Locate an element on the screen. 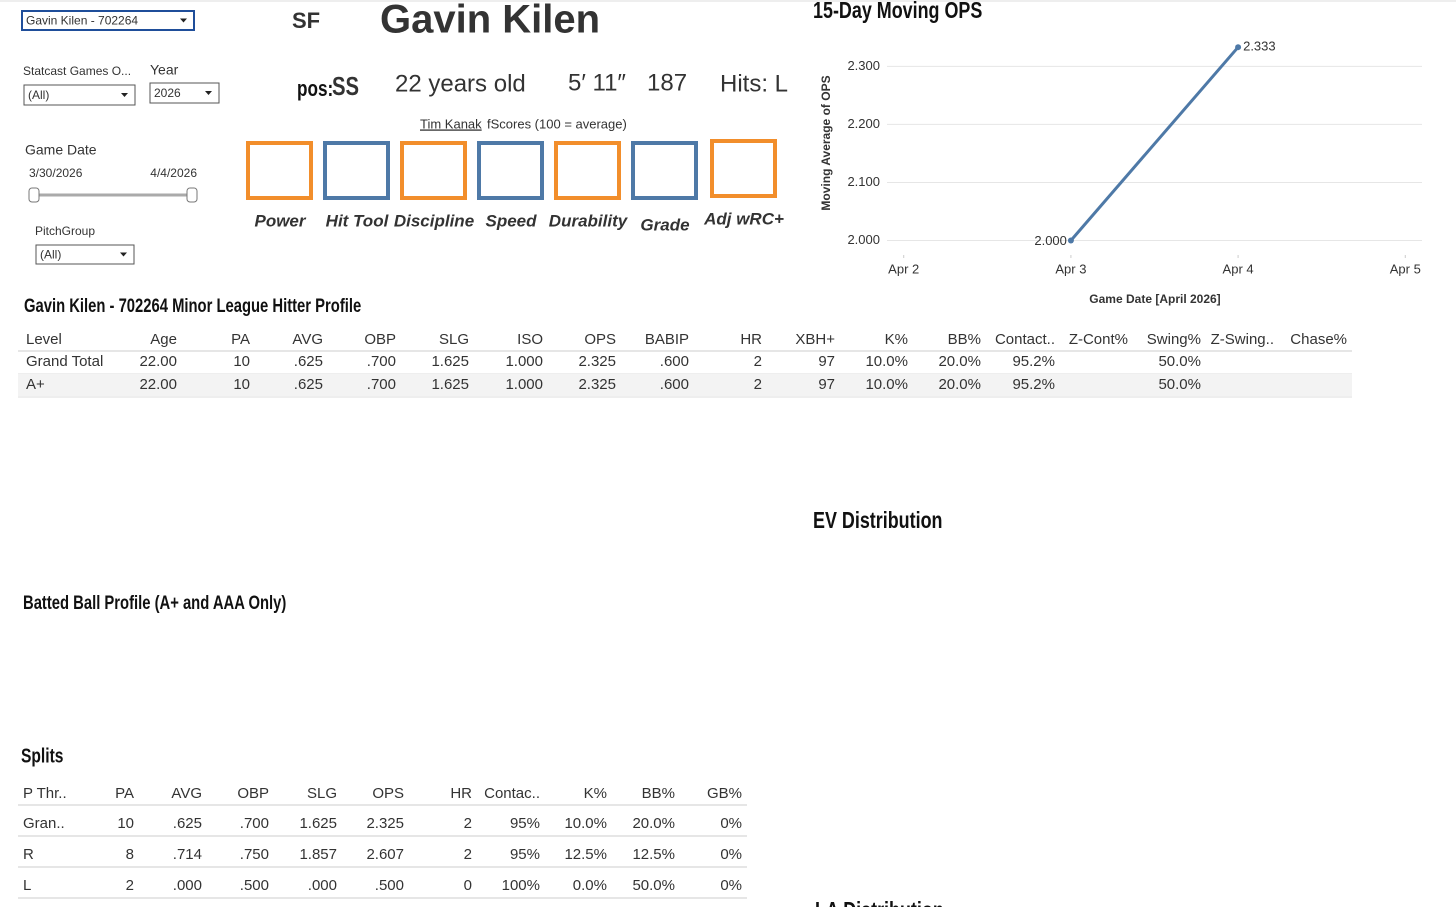  height: 5′ 11″ is located at coordinates (597, 82).